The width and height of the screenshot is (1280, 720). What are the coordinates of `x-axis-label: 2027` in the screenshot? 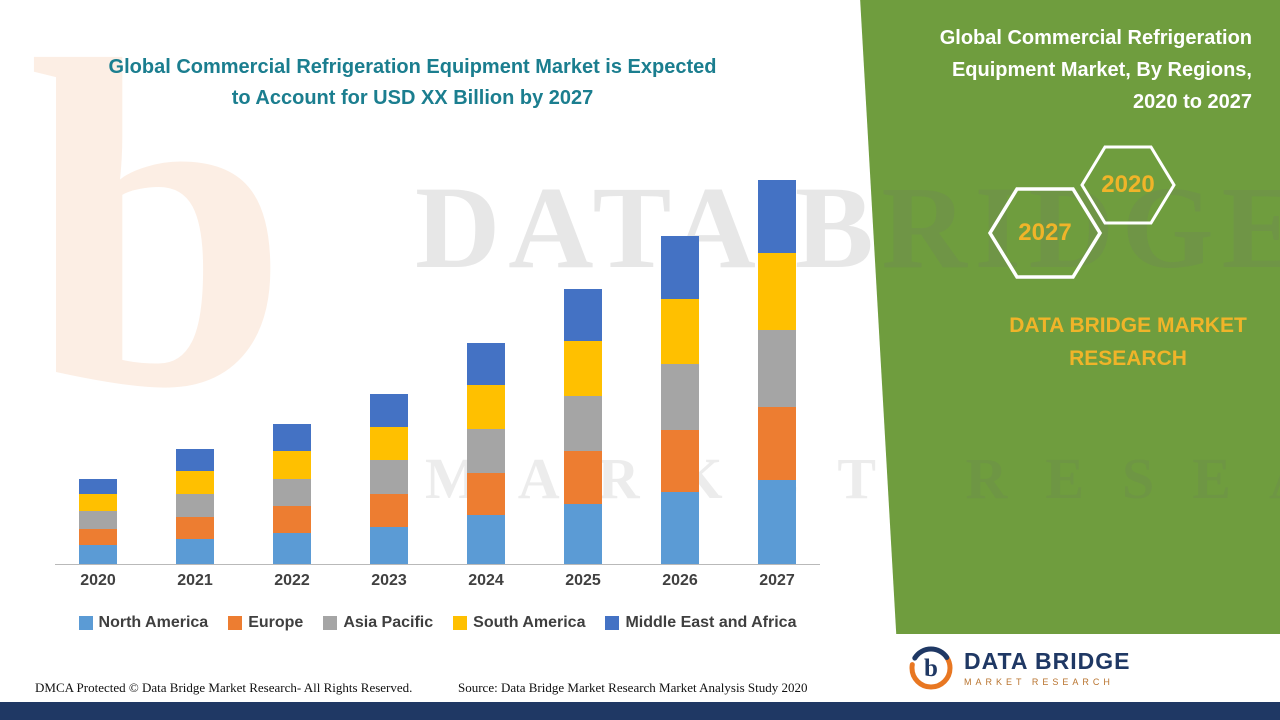 It's located at (777, 580).